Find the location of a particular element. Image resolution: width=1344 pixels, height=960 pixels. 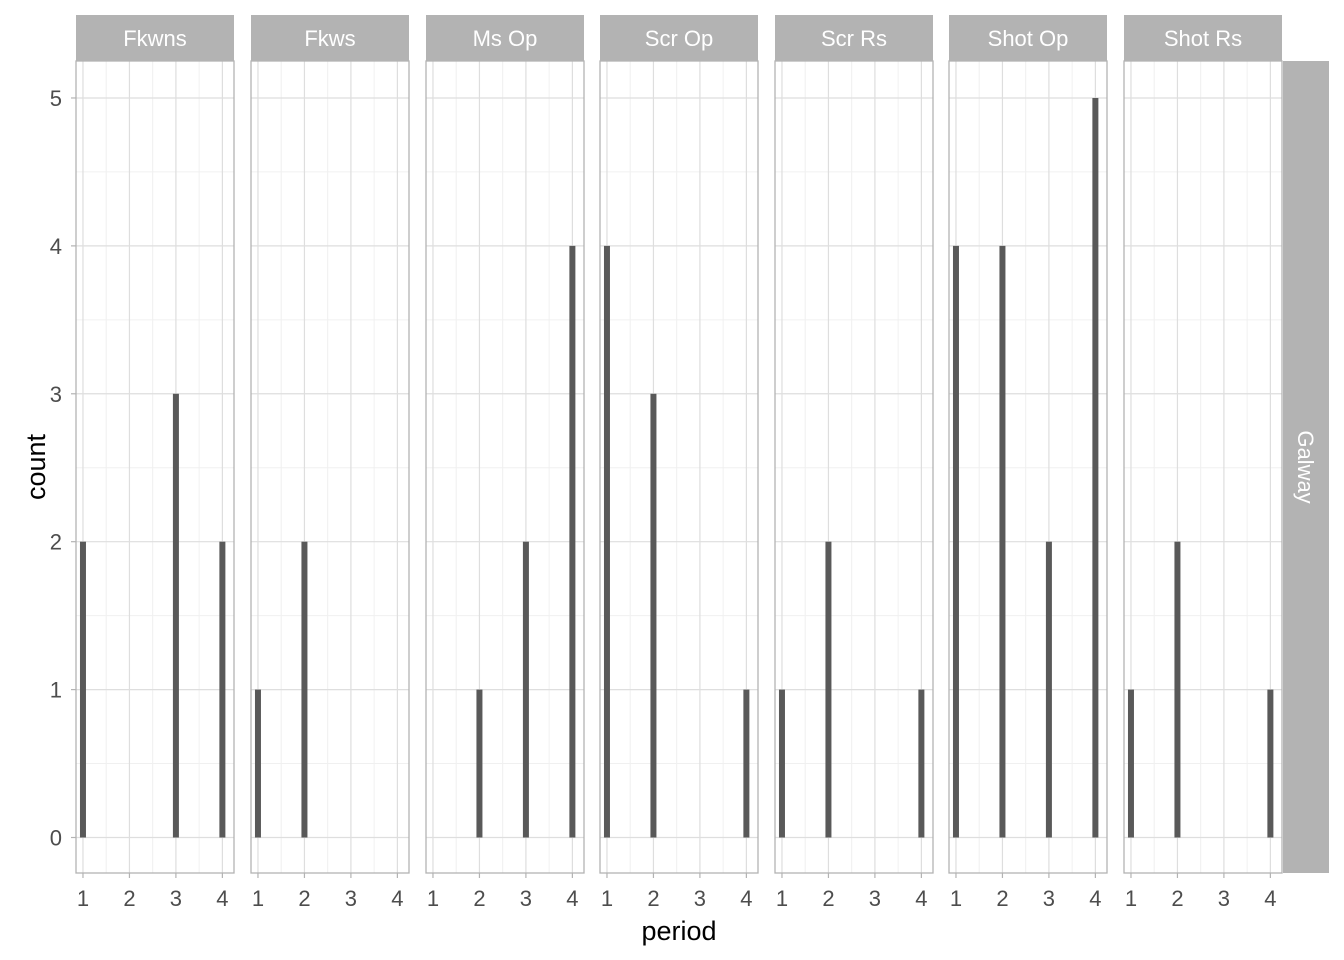

y-tick-label: 0 is located at coordinates (56, 838).